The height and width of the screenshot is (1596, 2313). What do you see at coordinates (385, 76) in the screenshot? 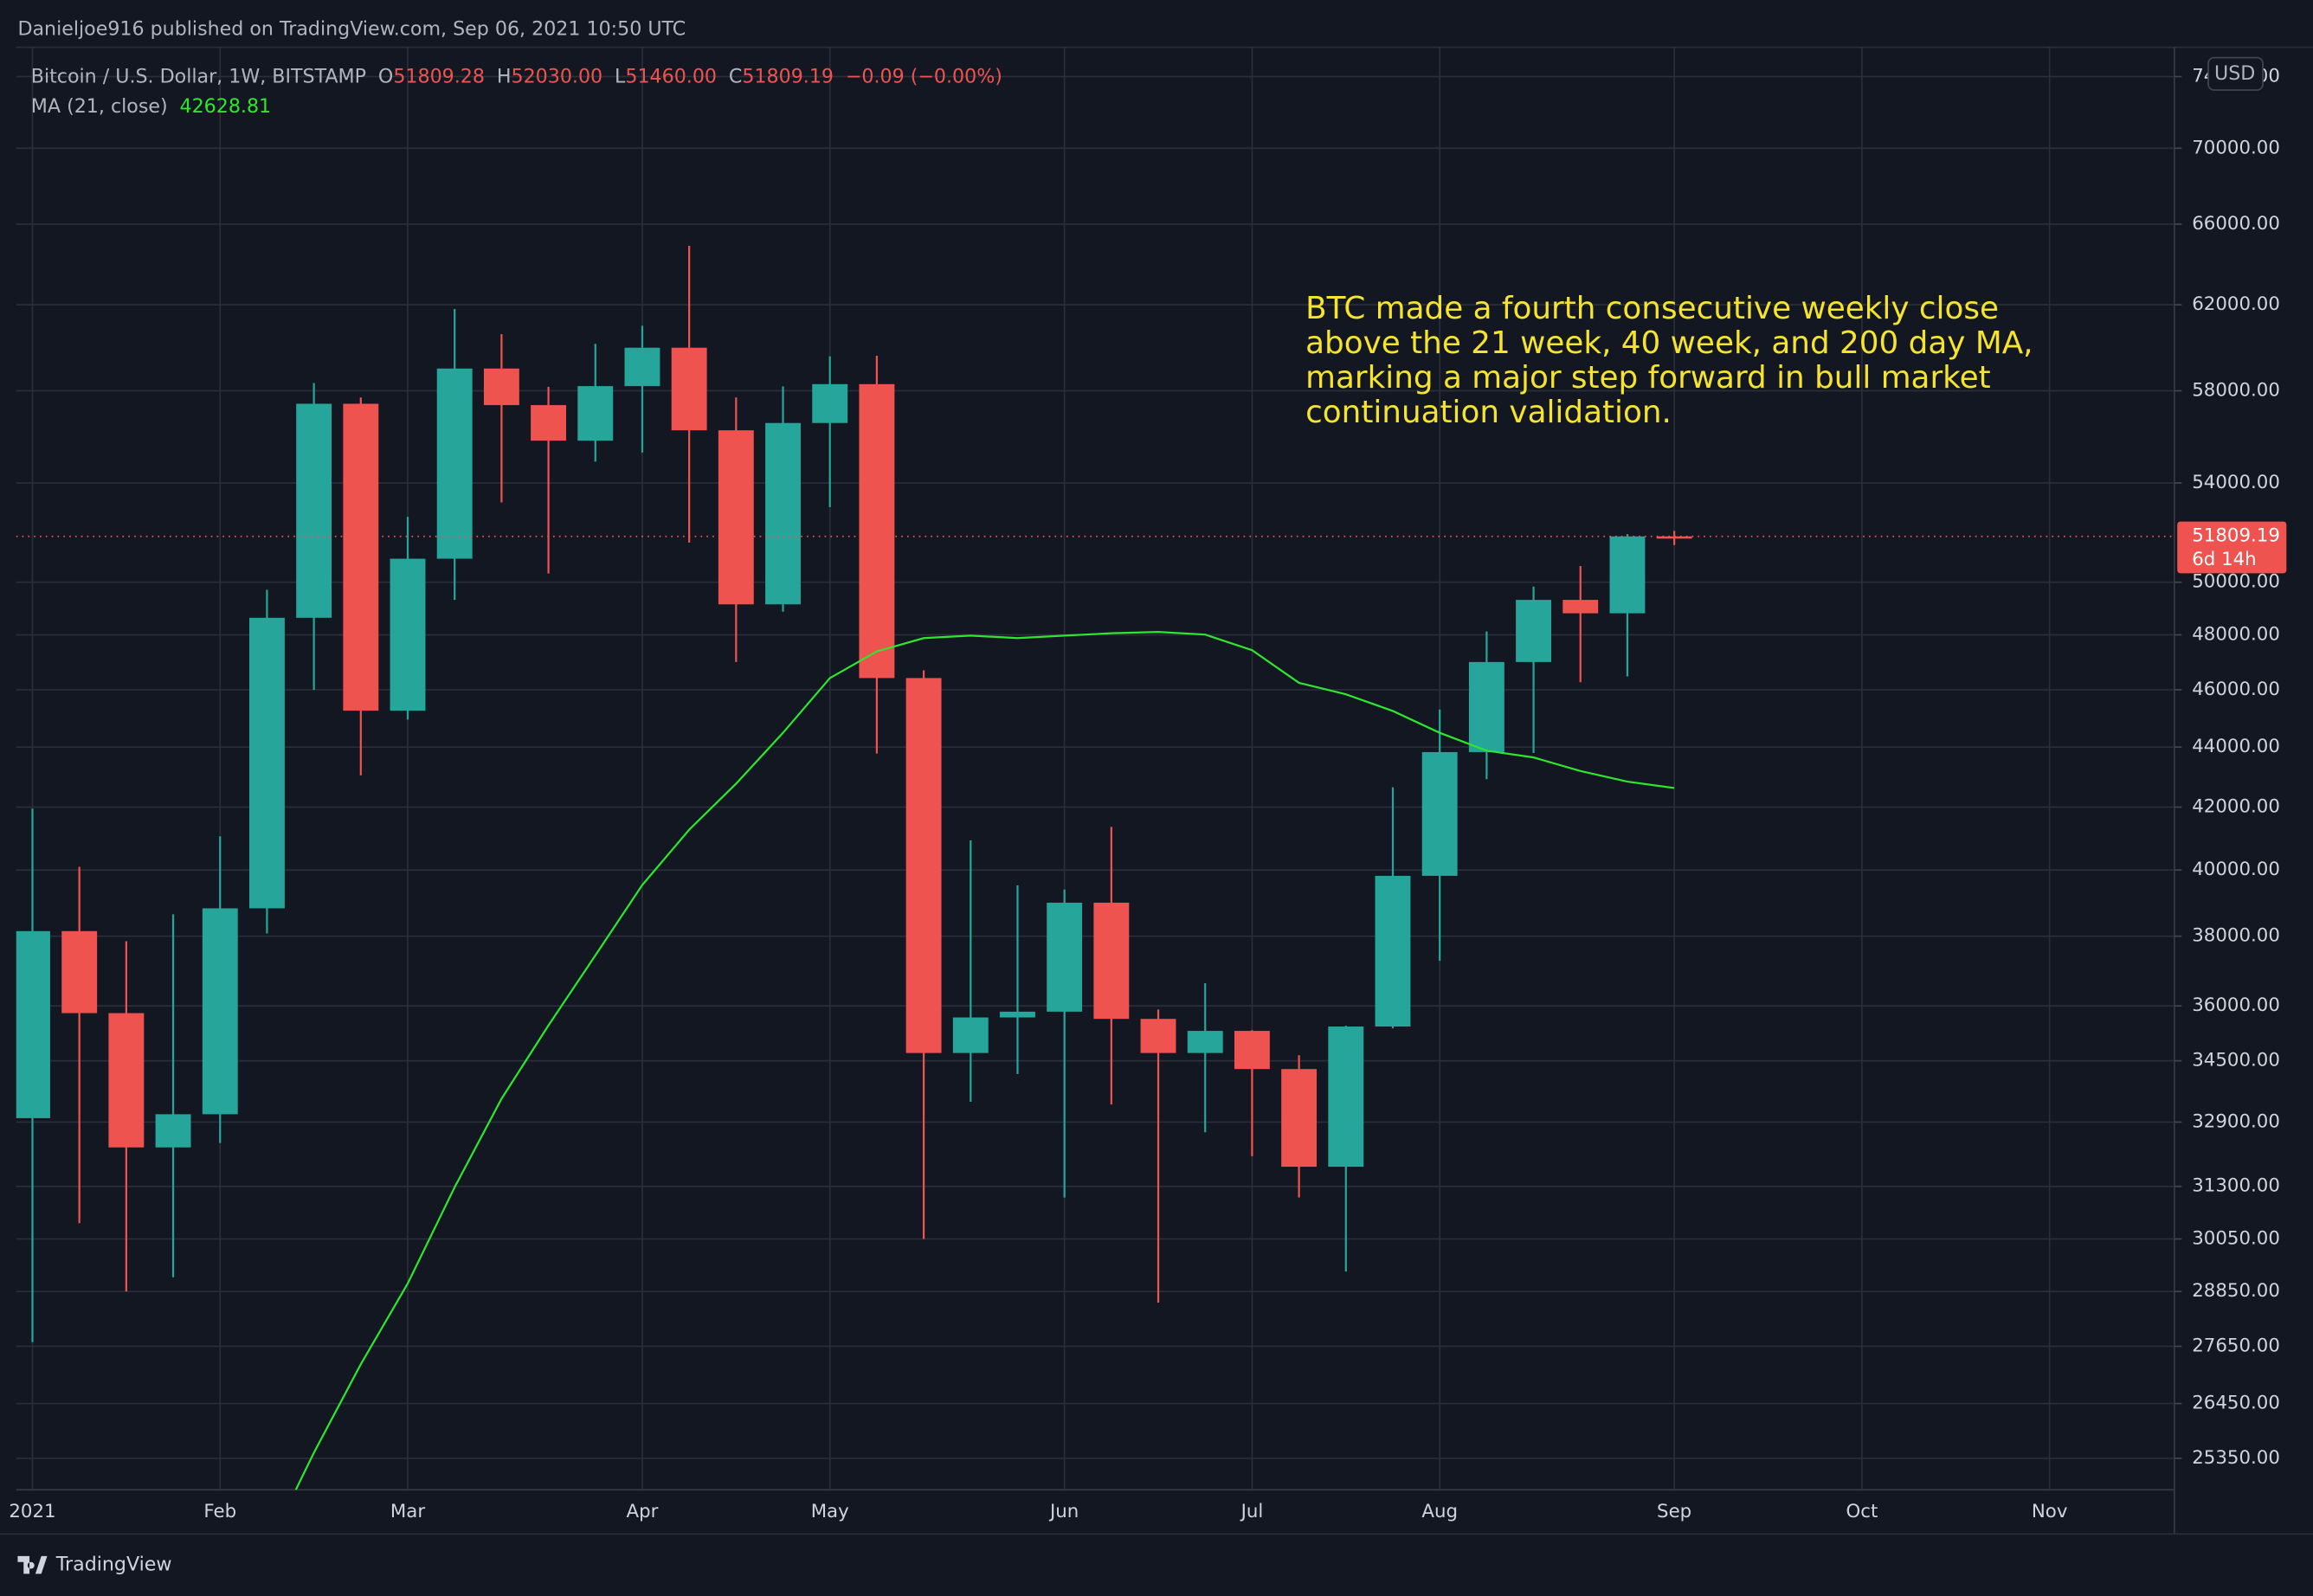
I see `legend-key: O` at bounding box center [385, 76].